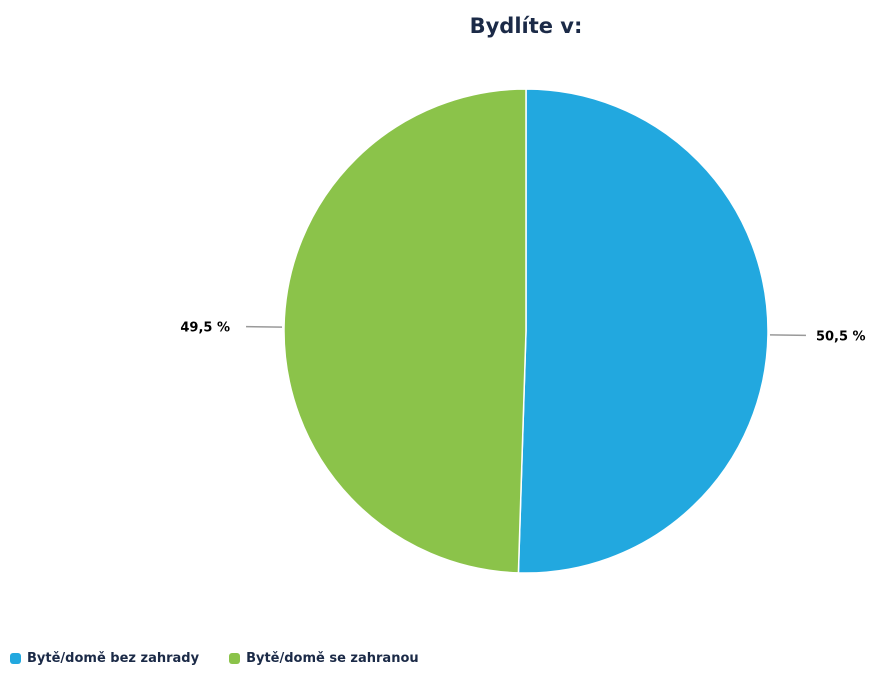  What do you see at coordinates (841, 336) in the screenshot?
I see `data-label-0: 50,5 %` at bounding box center [841, 336].